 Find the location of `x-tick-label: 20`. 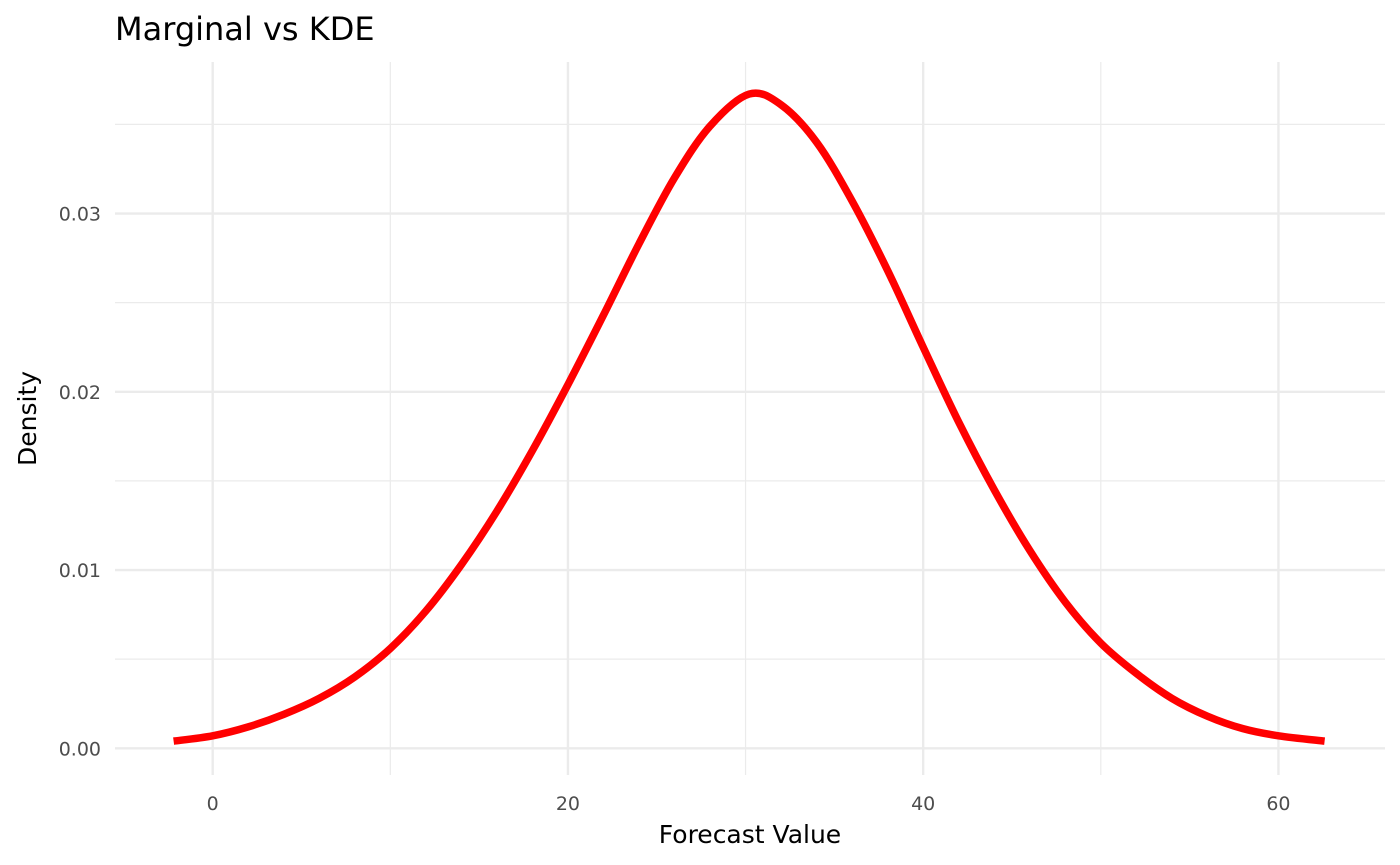

x-tick-label: 20 is located at coordinates (568, 804).